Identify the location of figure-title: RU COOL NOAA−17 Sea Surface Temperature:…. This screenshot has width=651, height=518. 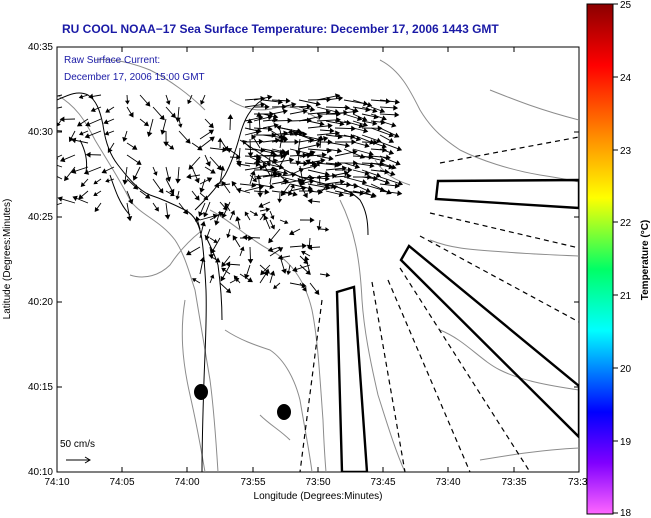
(280, 29).